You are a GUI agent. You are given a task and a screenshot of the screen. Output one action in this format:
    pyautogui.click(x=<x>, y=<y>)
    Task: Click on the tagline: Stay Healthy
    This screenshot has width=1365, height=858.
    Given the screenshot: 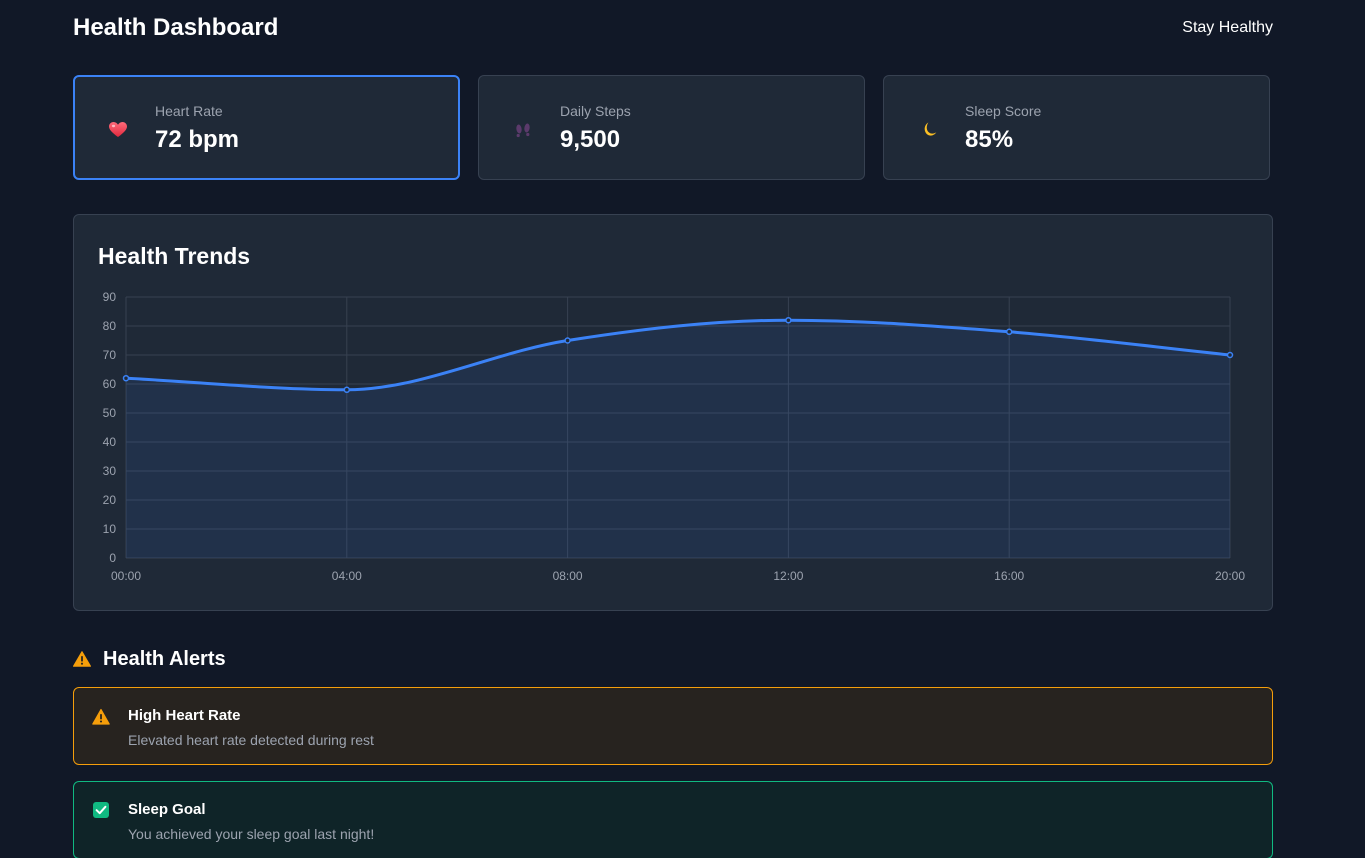 What is the action you would take?
    pyautogui.click(x=1227, y=27)
    